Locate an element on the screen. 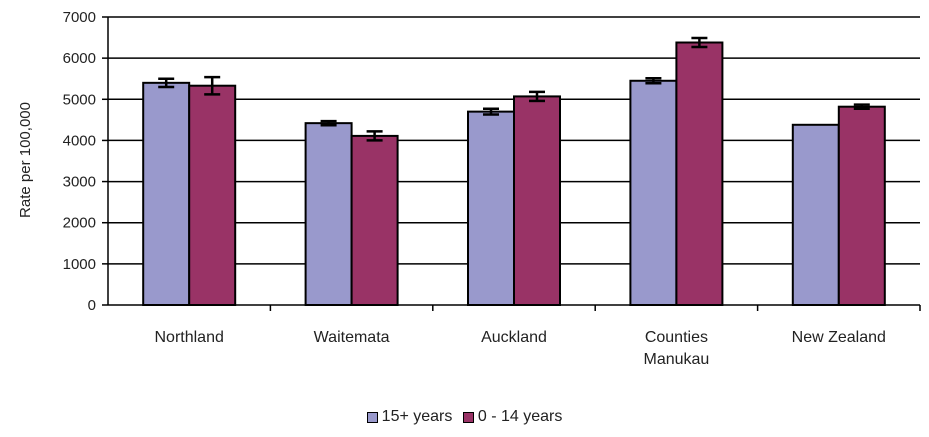 Image resolution: width=929 pixels, height=437 pixels. legend: 15+ years 0 - 14 years is located at coordinates (464, 418).